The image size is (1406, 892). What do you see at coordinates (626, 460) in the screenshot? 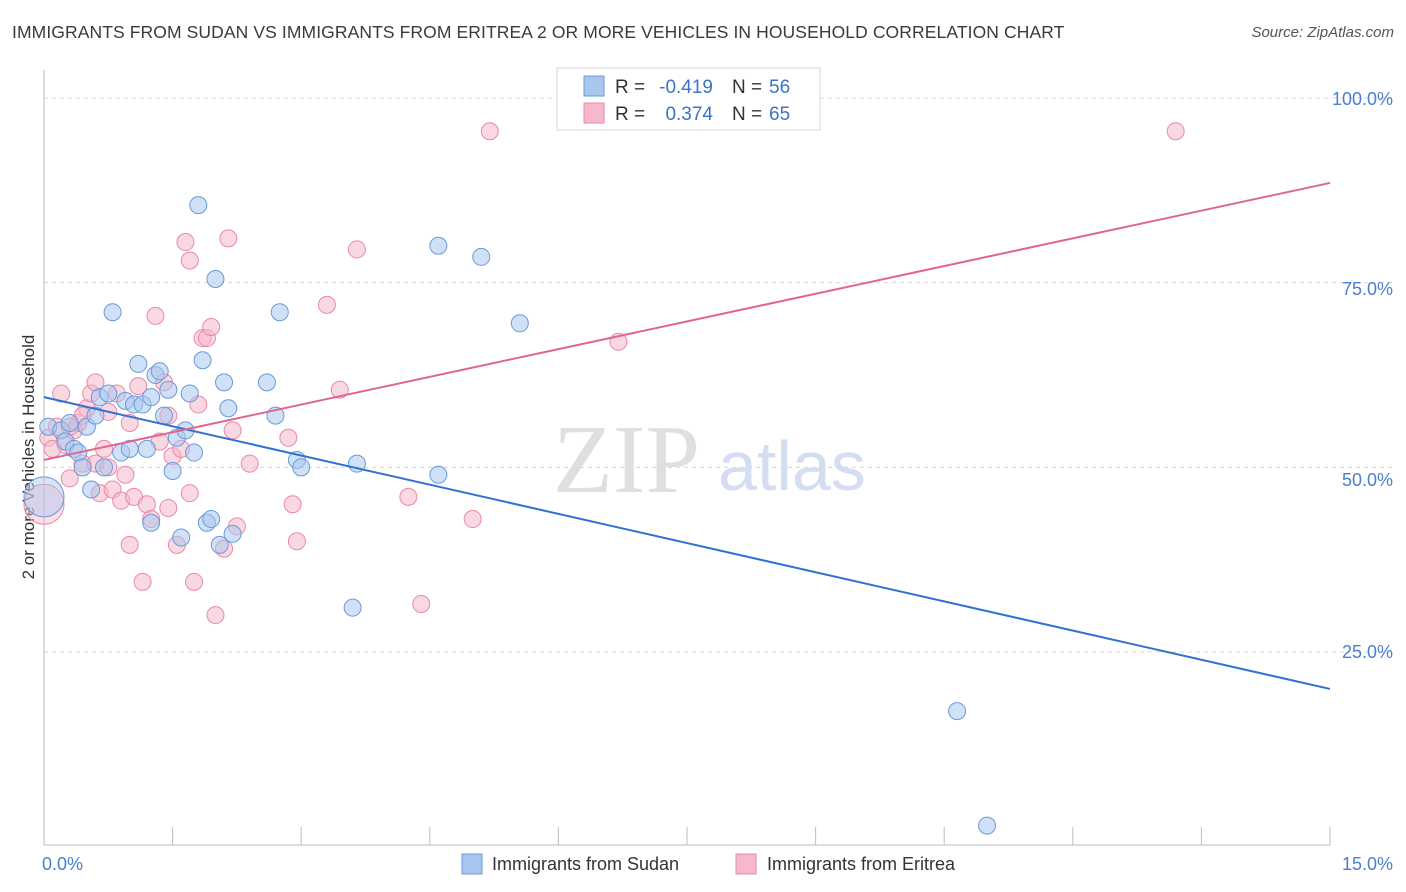
I see `watermark-zip: ZIP` at bounding box center [626, 460].